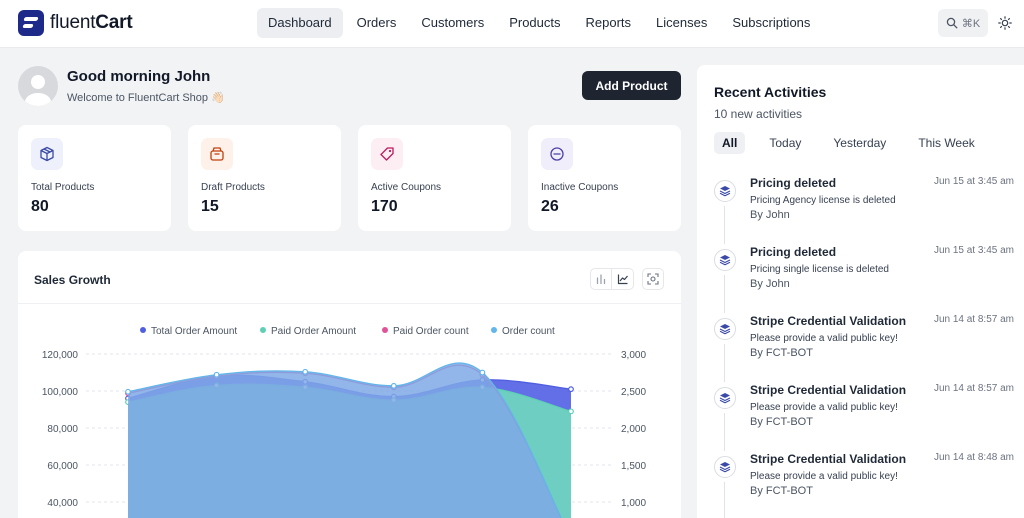  Describe the element at coordinates (1005, 23) in the screenshot. I see `sun-icon` at that location.